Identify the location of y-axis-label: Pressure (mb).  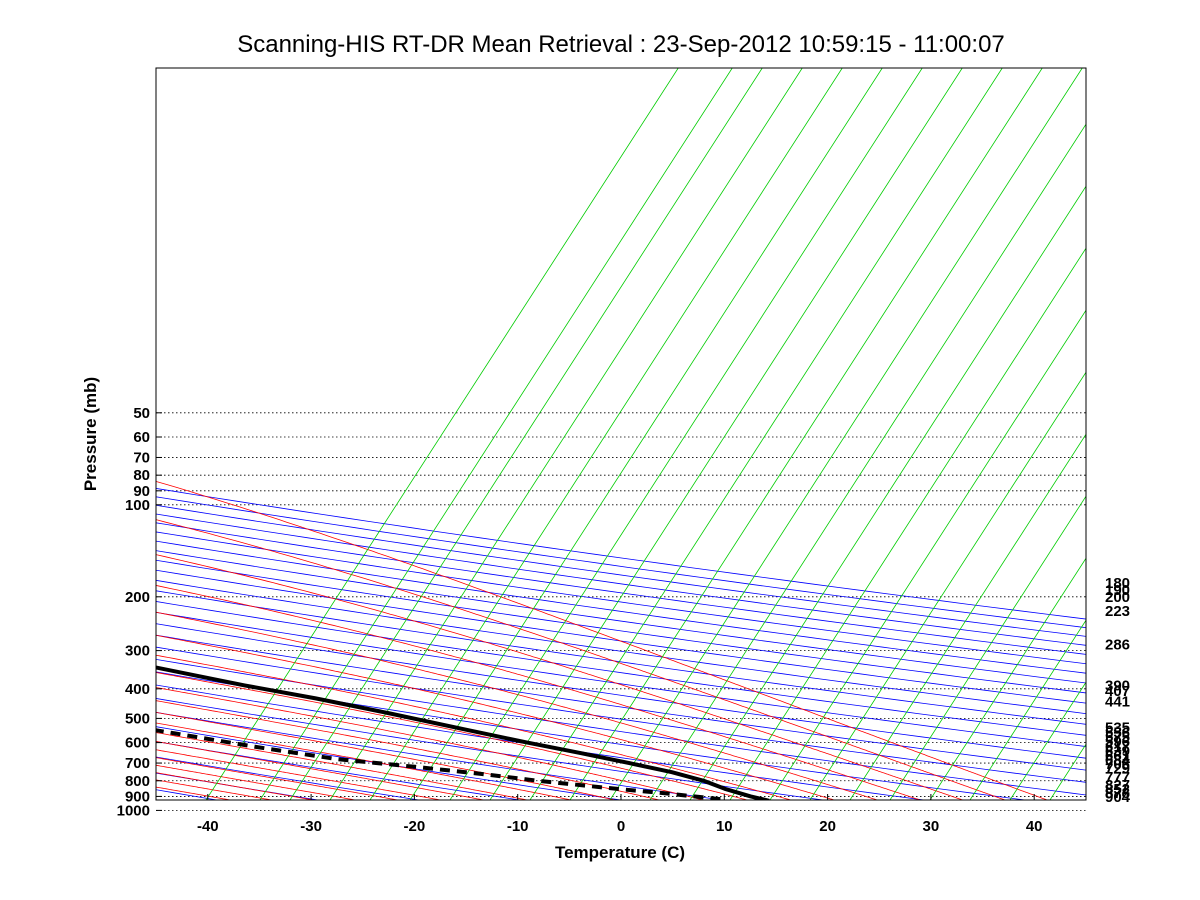
(90, 434).